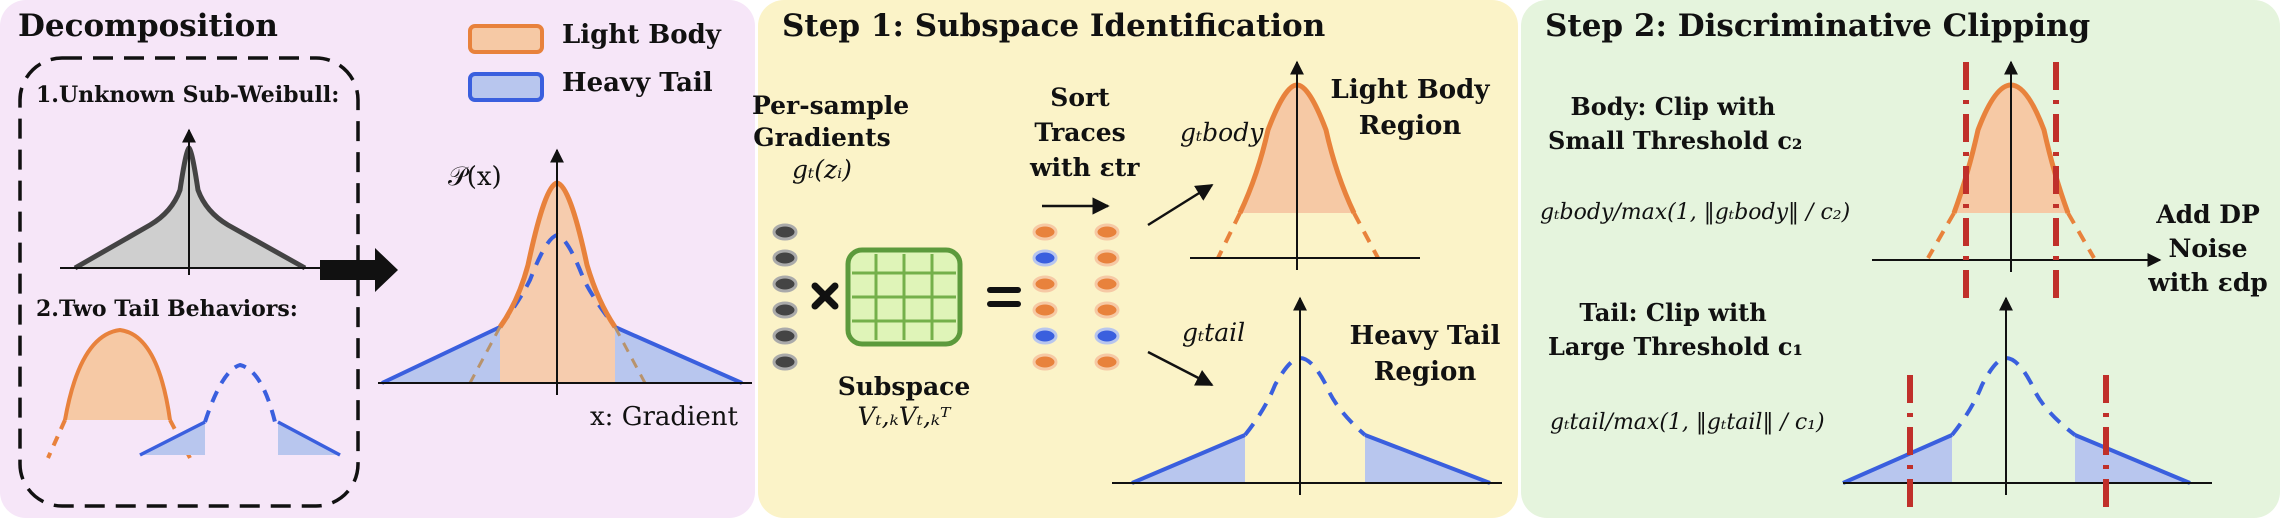 The width and height of the screenshot is (2280, 518). I want to click on dp-line-2: Noise, so click(2208, 248).